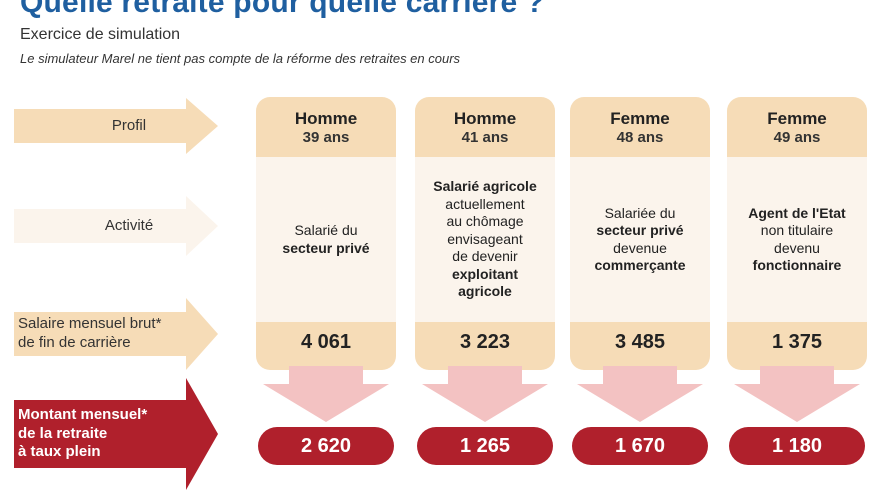 The image size is (885, 500). I want to click on row-label-line: Salaire mensuel brut*, so click(90, 324).